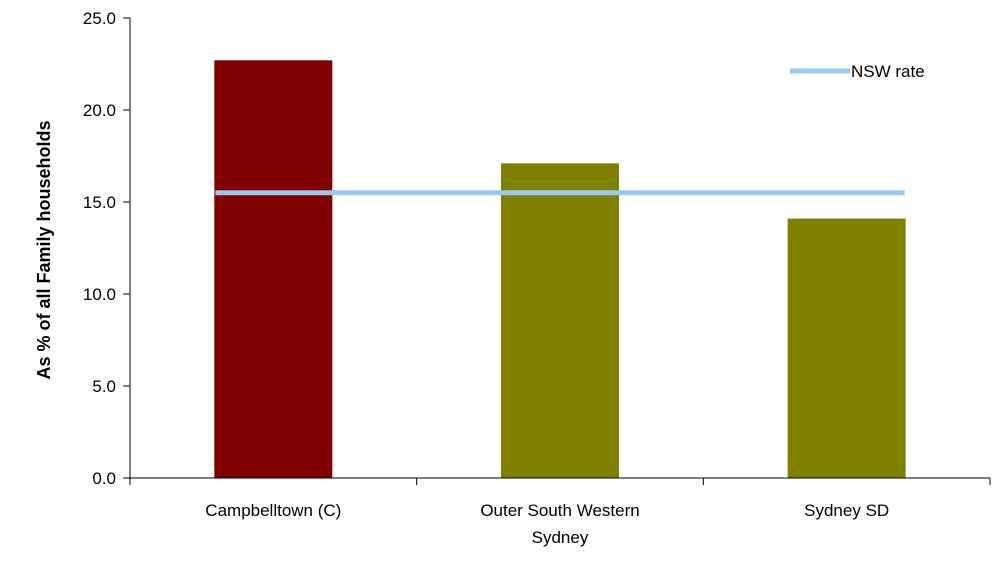 The width and height of the screenshot is (999, 562). Describe the element at coordinates (99, 202) in the screenshot. I see `y-tick-label-3: 15.0` at that location.